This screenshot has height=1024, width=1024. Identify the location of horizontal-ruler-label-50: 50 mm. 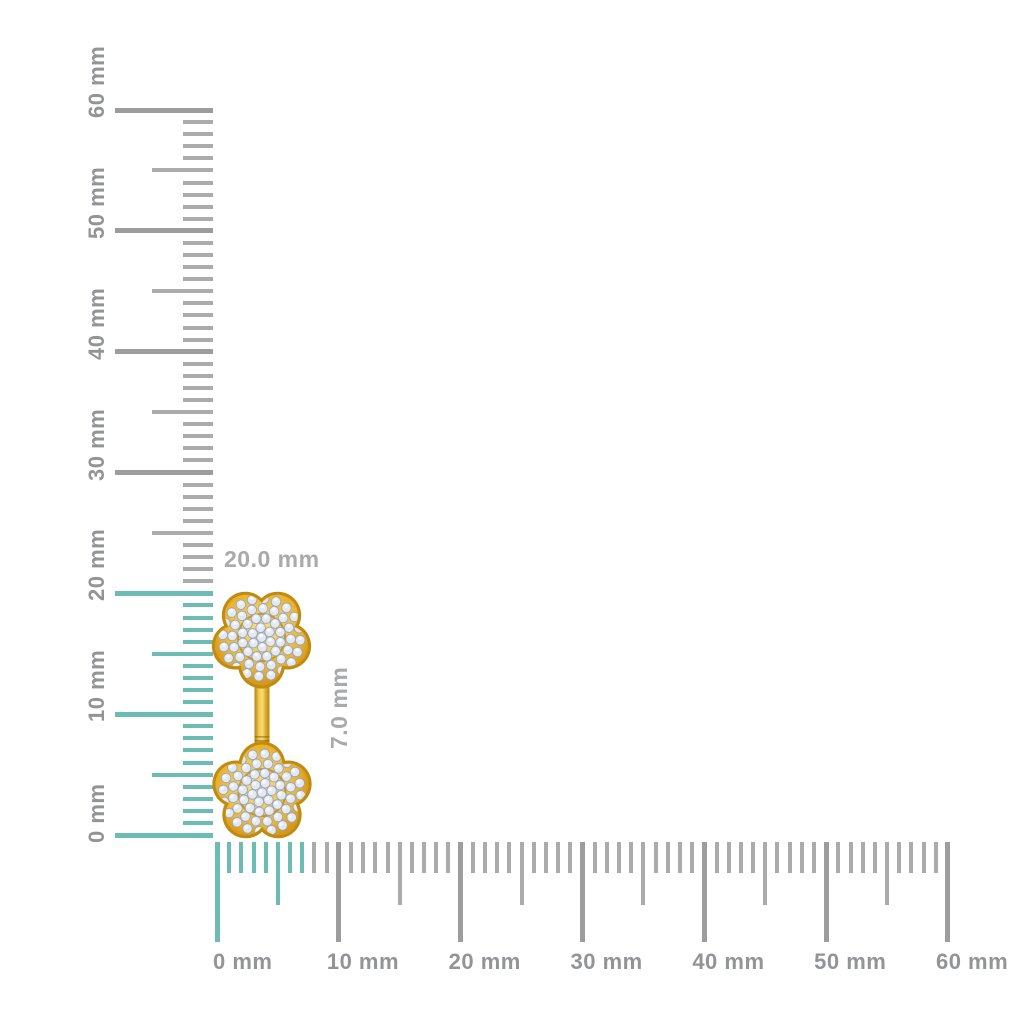
(850, 961).